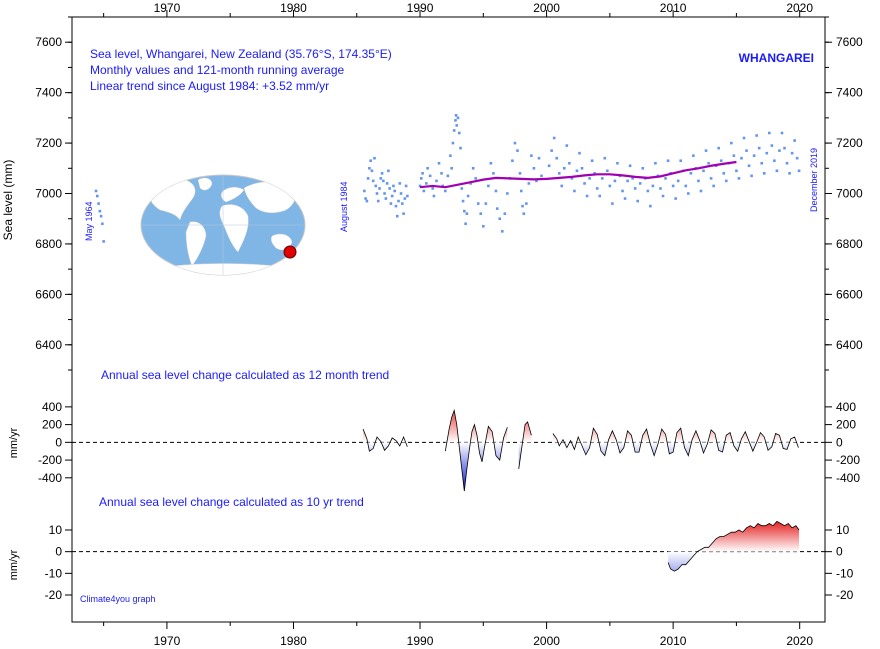  Describe the element at coordinates (839, 442) in the screenshot. I see `y-tick-label-right: 0` at that location.